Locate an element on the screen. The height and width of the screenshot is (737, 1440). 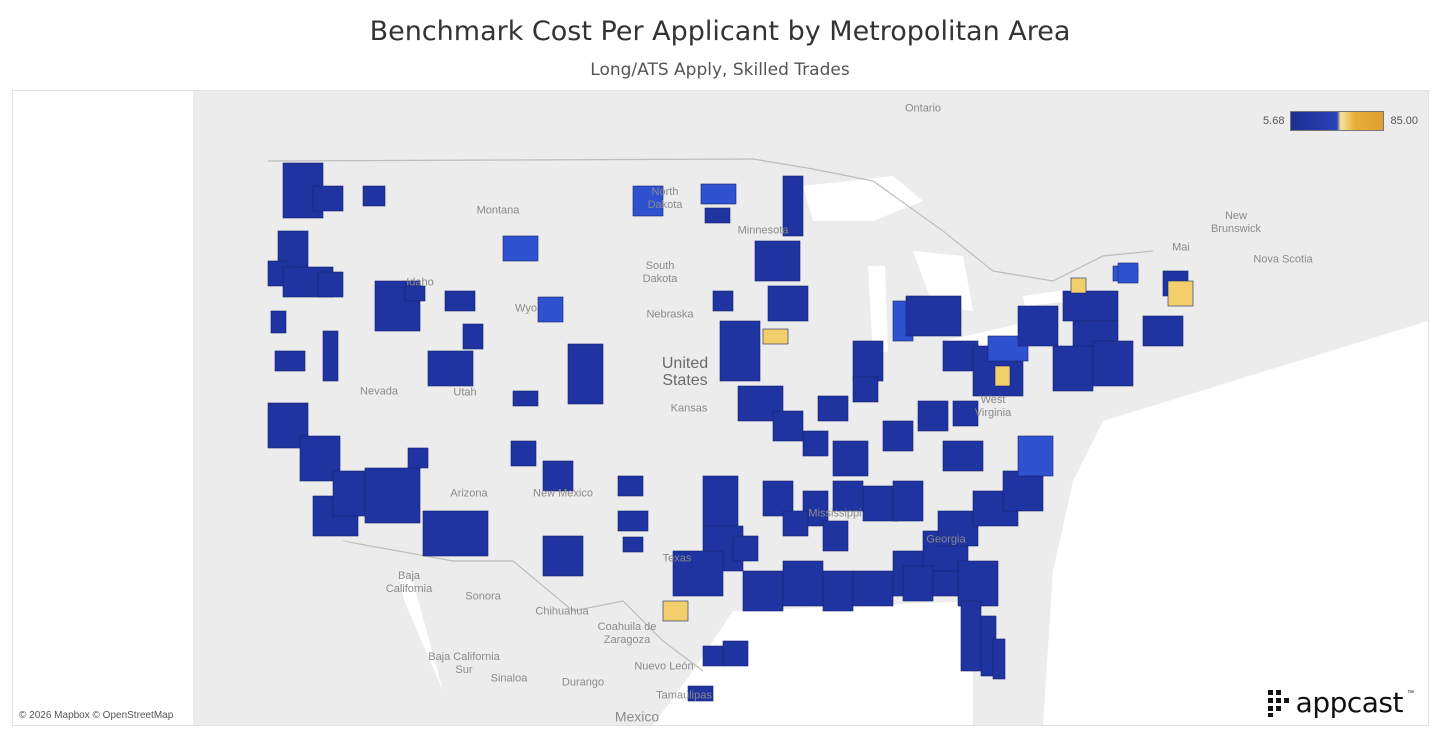
canada-us-border is located at coordinates (710, 220).